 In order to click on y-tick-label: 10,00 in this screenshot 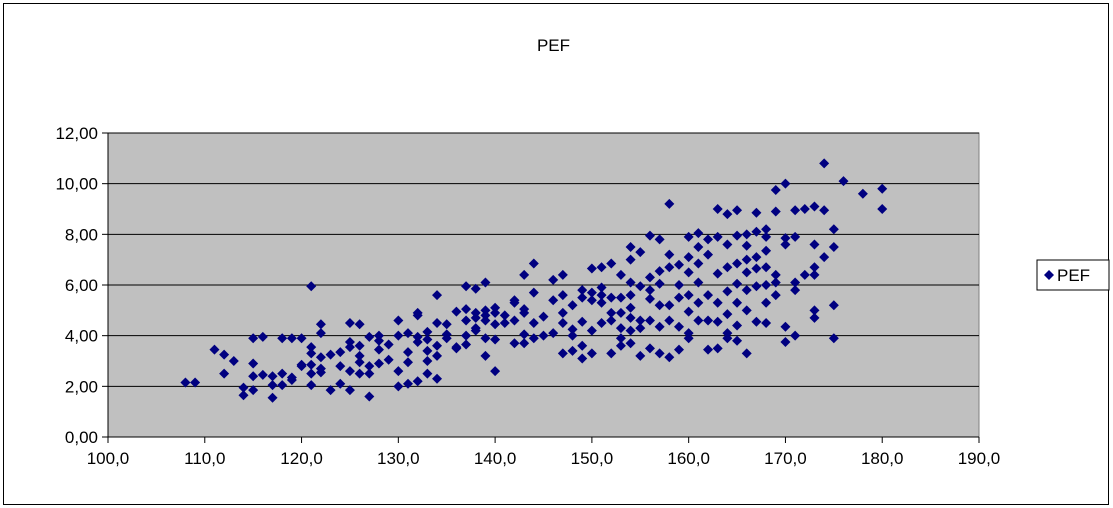, I will do `click(76, 184)`.